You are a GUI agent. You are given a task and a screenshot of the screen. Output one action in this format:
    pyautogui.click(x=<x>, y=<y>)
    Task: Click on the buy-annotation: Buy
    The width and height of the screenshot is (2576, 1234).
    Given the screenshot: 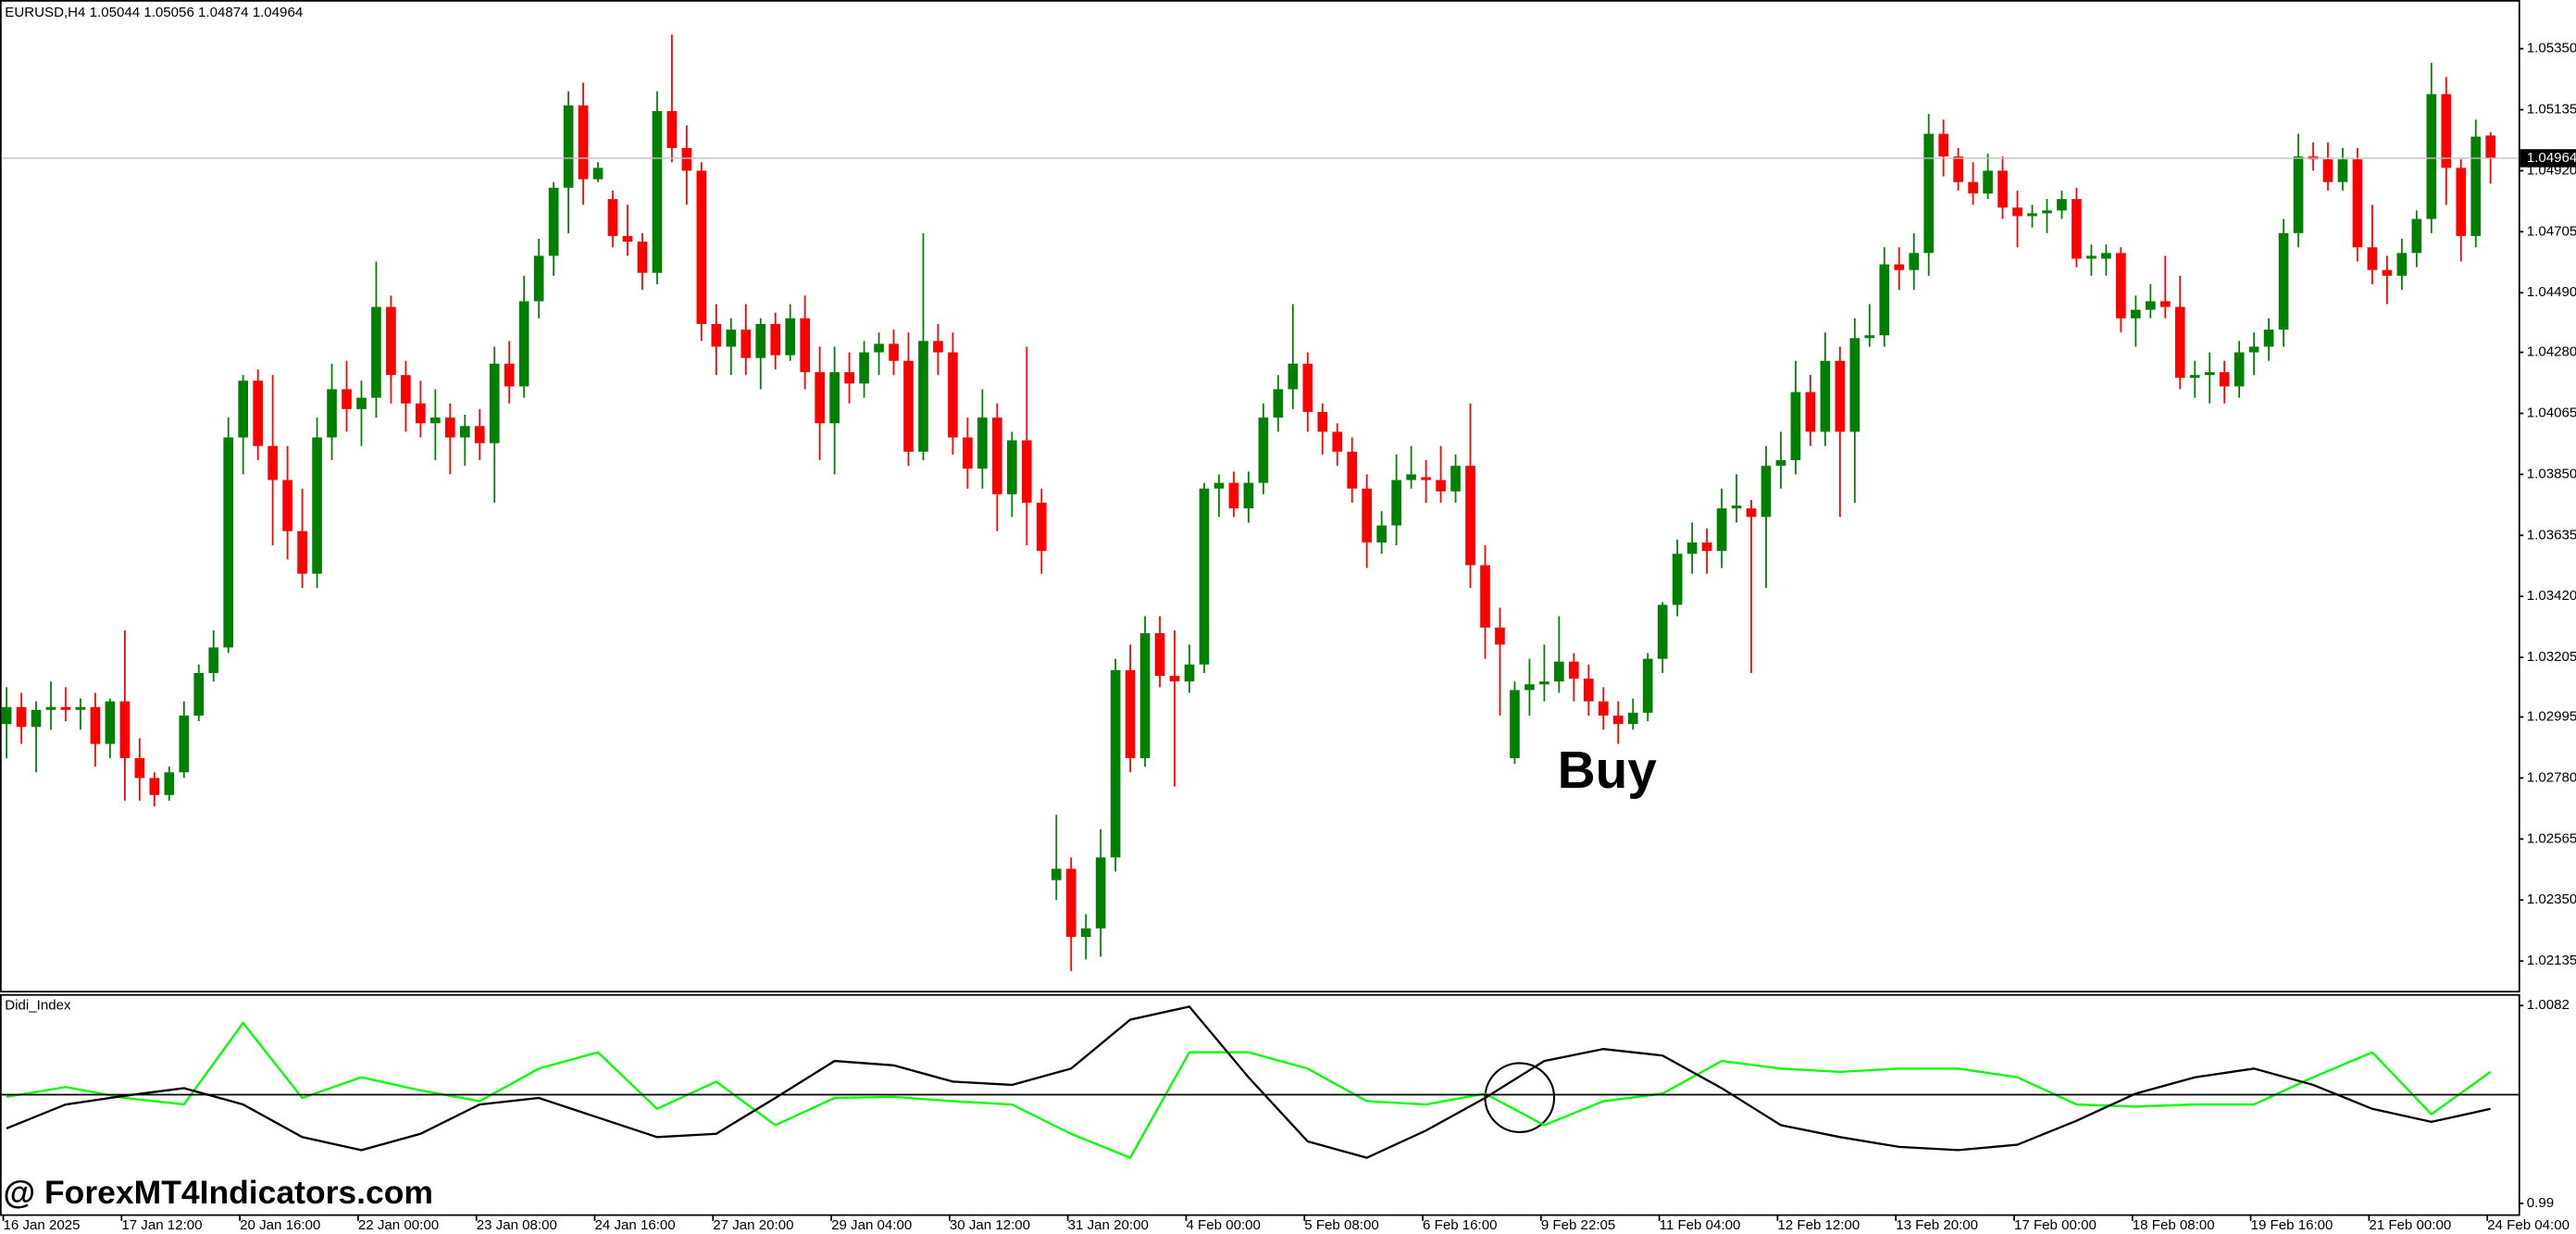 What is the action you would take?
    pyautogui.click(x=1608, y=771)
    